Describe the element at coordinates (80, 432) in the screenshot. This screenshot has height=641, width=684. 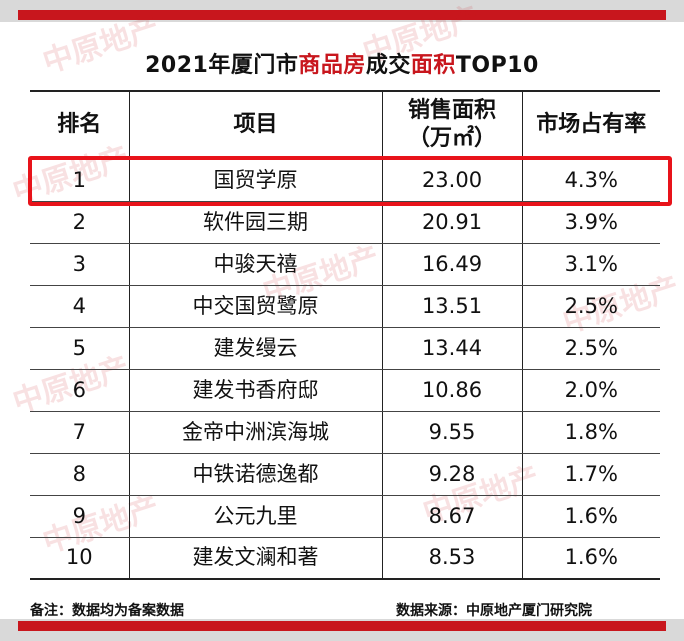
I see `cell-rank: 7` at that location.